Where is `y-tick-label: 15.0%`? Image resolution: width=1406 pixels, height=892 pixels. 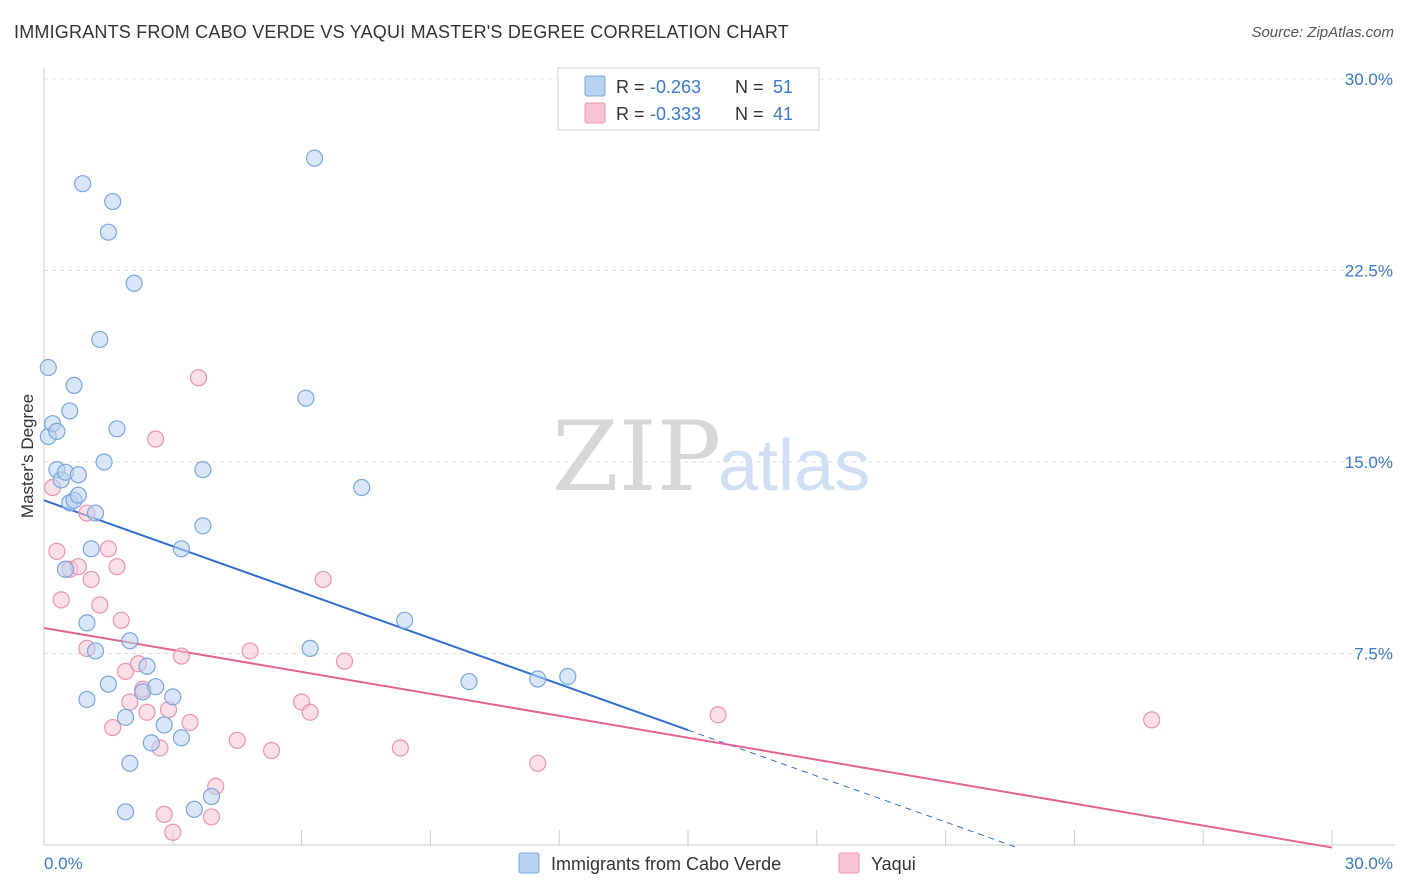 y-tick-label: 15.0% is located at coordinates (1369, 462).